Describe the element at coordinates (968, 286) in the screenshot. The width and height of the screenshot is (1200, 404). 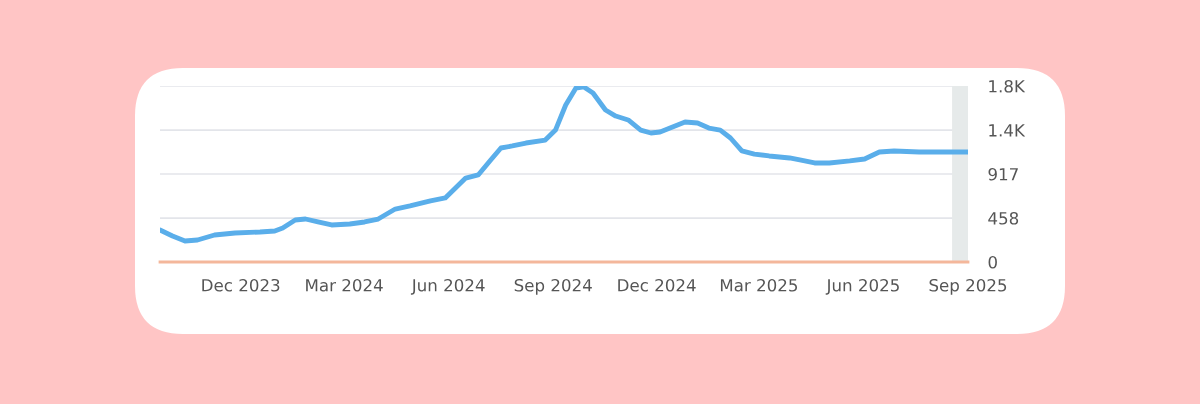
I see `x-tick-label: Sep 2025` at that location.